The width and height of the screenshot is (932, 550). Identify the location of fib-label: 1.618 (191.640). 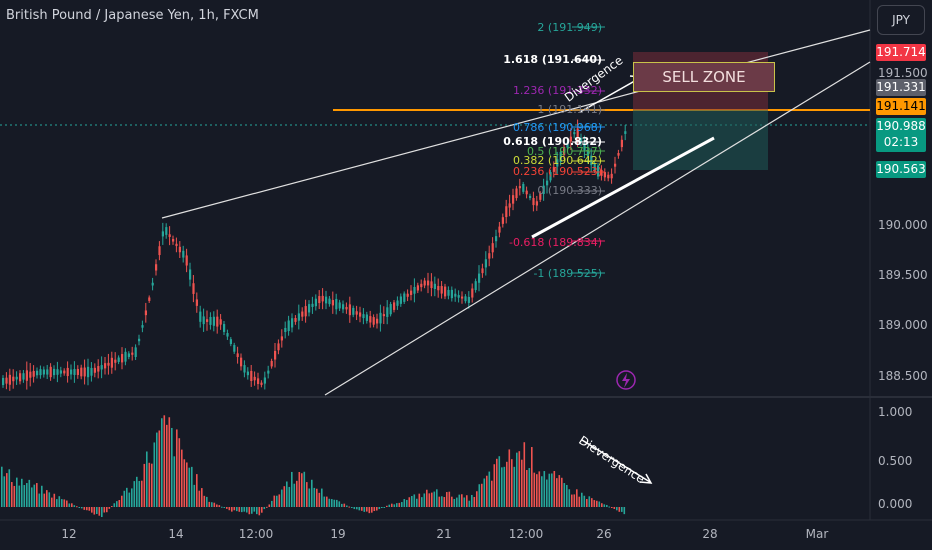
(552, 59).